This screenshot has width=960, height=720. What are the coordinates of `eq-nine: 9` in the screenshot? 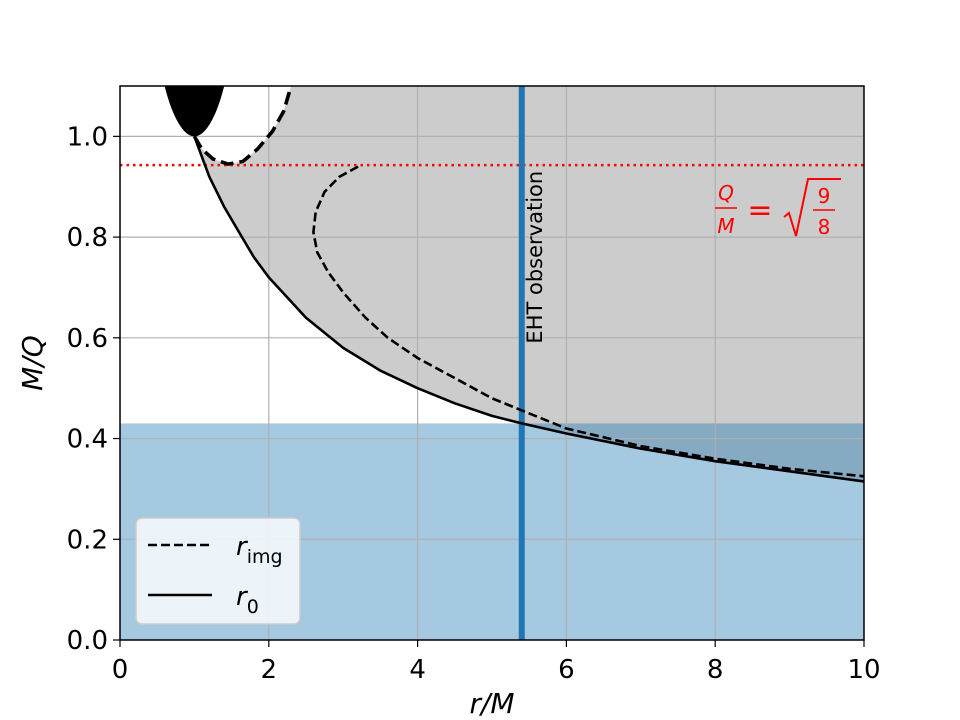 It's located at (824, 196).